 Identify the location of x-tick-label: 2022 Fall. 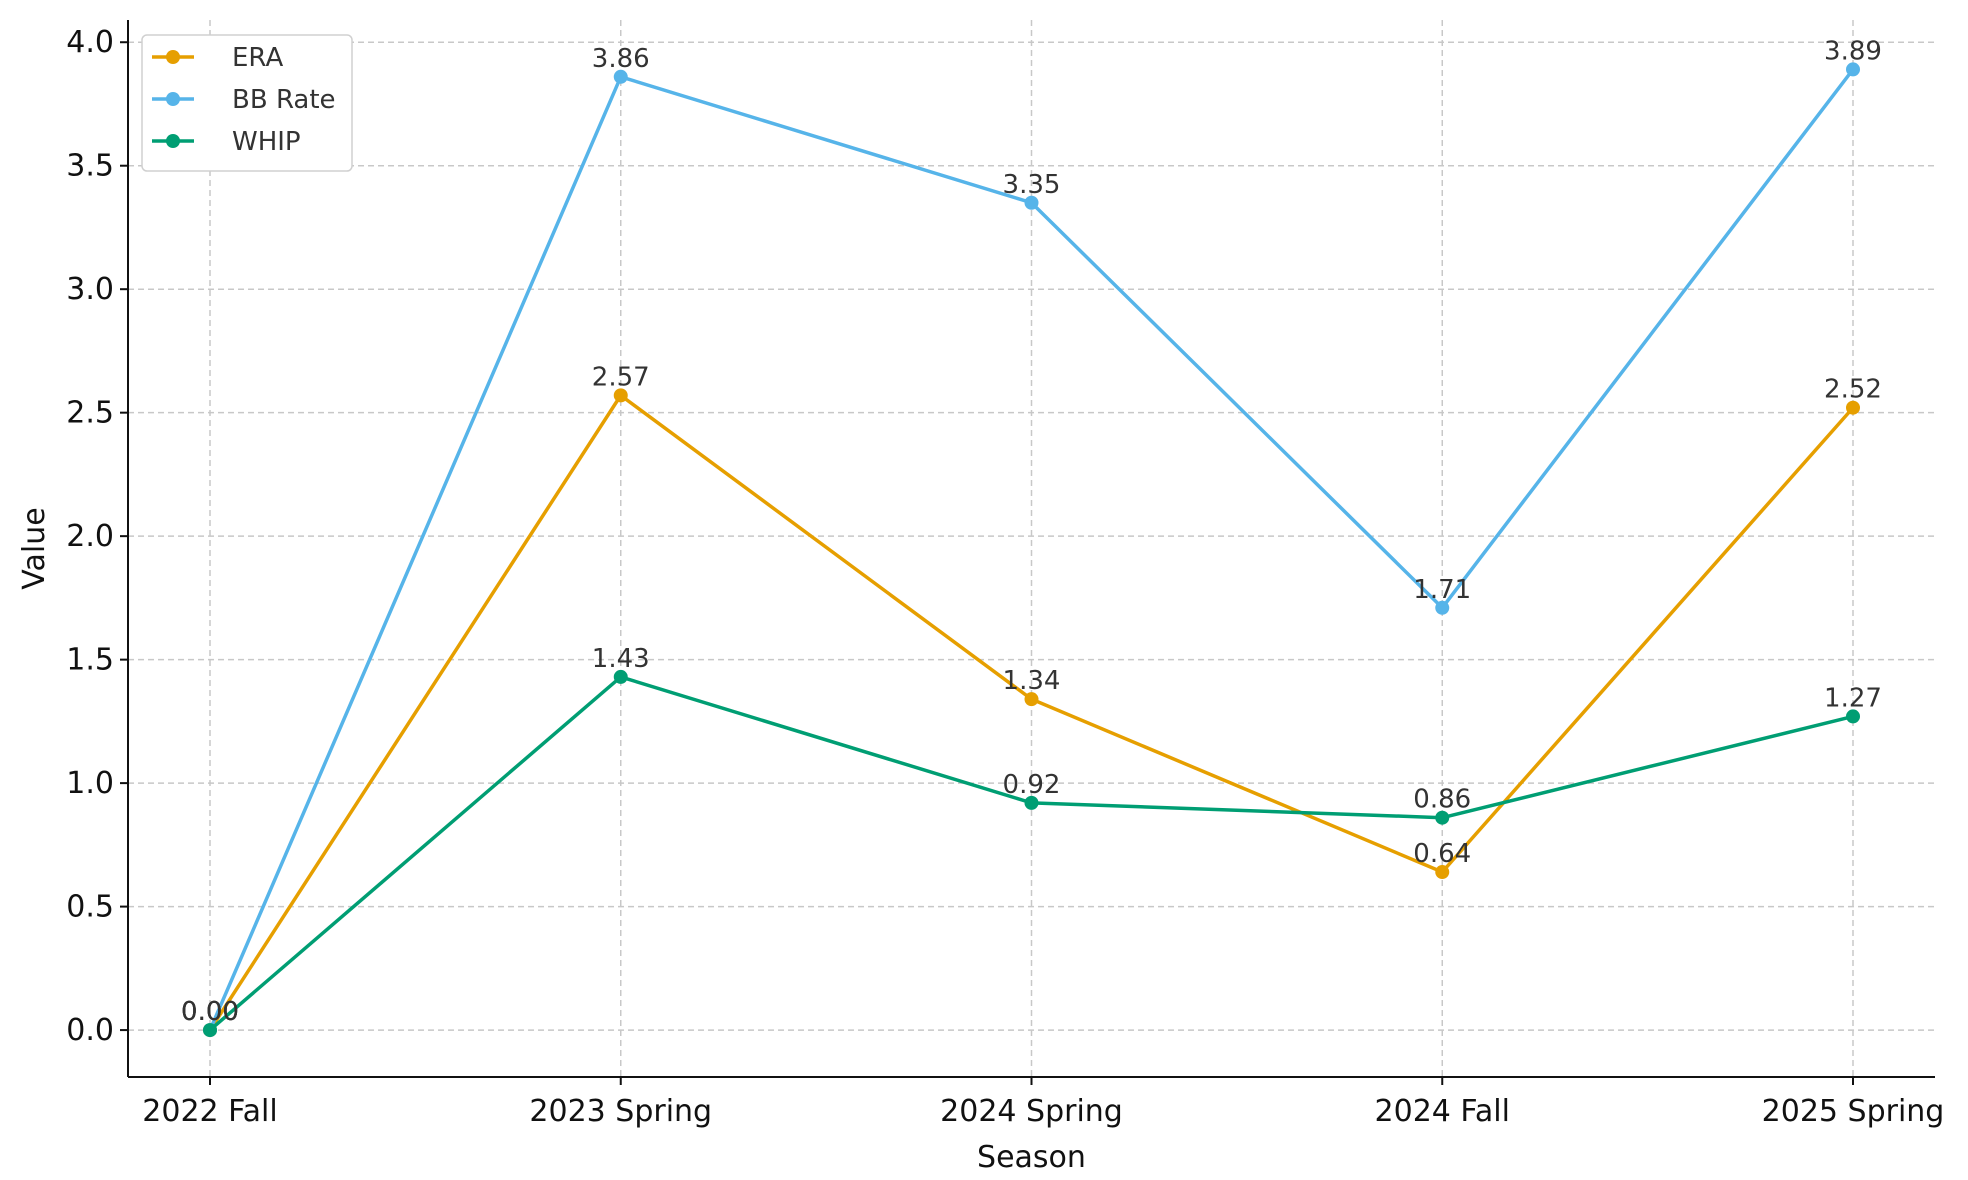
(209, 1111).